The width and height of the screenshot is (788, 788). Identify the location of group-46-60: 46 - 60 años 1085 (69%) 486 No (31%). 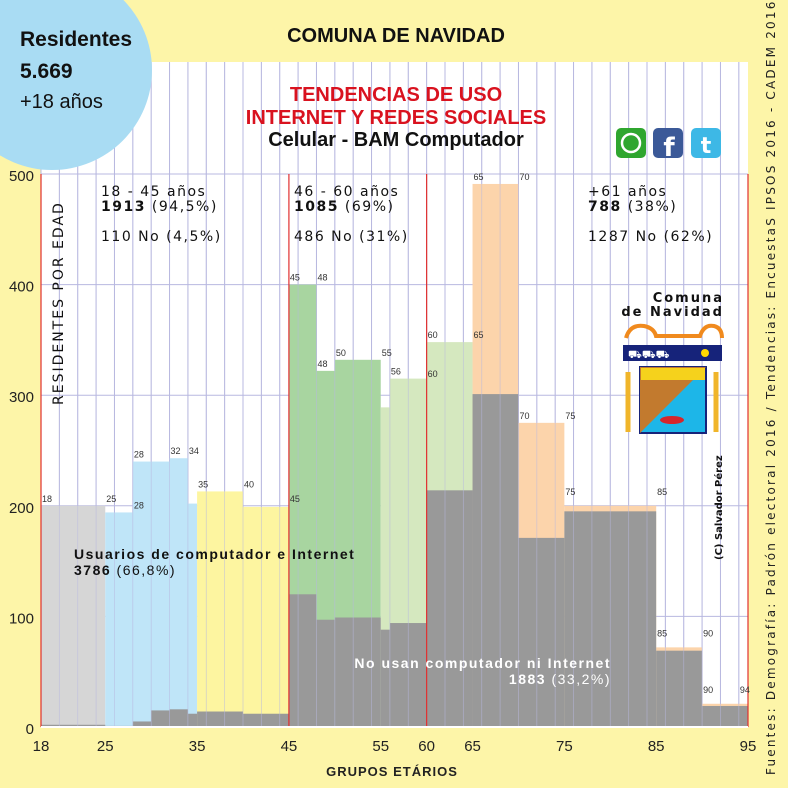
(351, 214).